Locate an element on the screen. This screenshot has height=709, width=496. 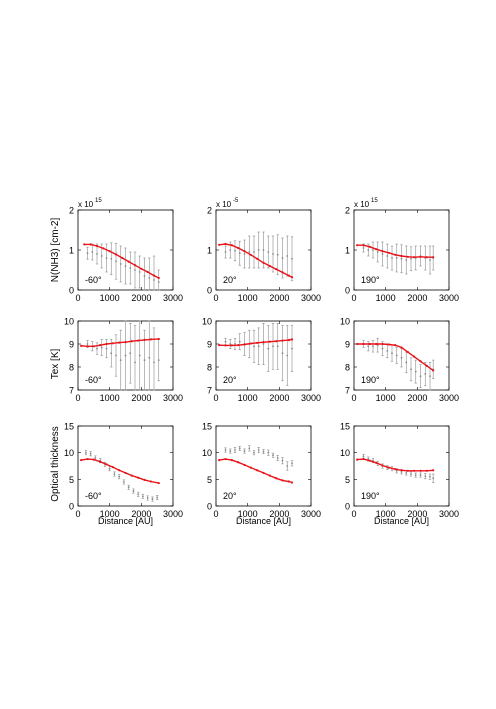
y-tick-label: 9 is located at coordinates (347, 345).